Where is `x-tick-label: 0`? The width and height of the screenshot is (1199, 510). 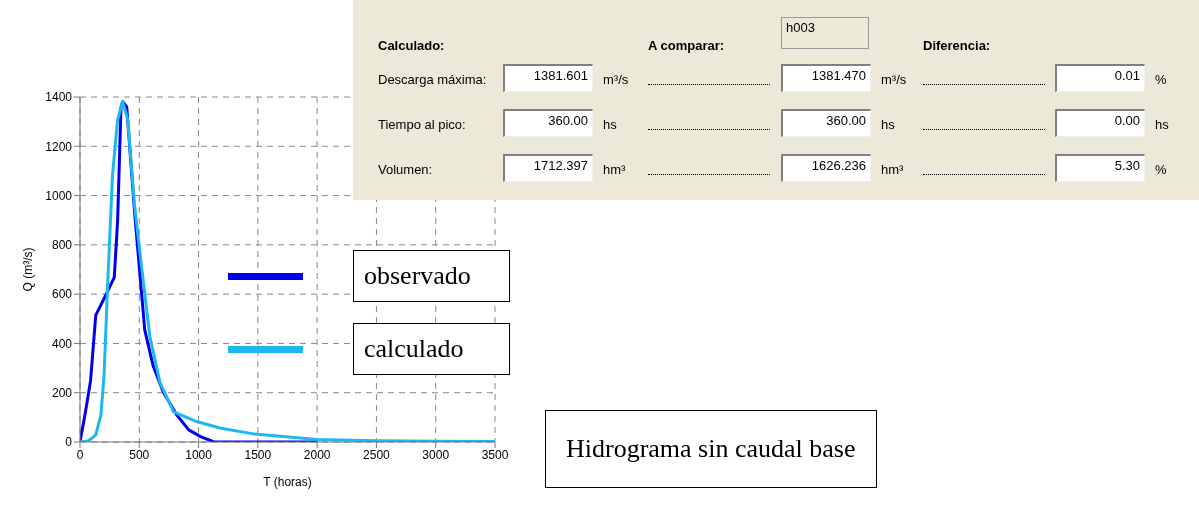
x-tick-label: 0 is located at coordinates (80, 454).